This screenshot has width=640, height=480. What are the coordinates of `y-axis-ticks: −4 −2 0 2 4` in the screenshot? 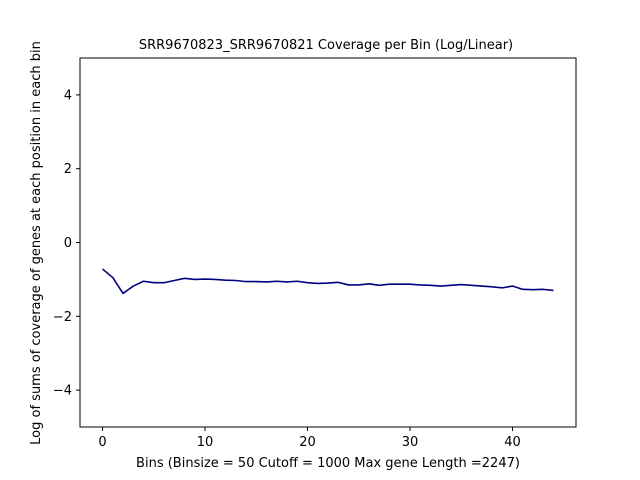 It's located at (66, 243).